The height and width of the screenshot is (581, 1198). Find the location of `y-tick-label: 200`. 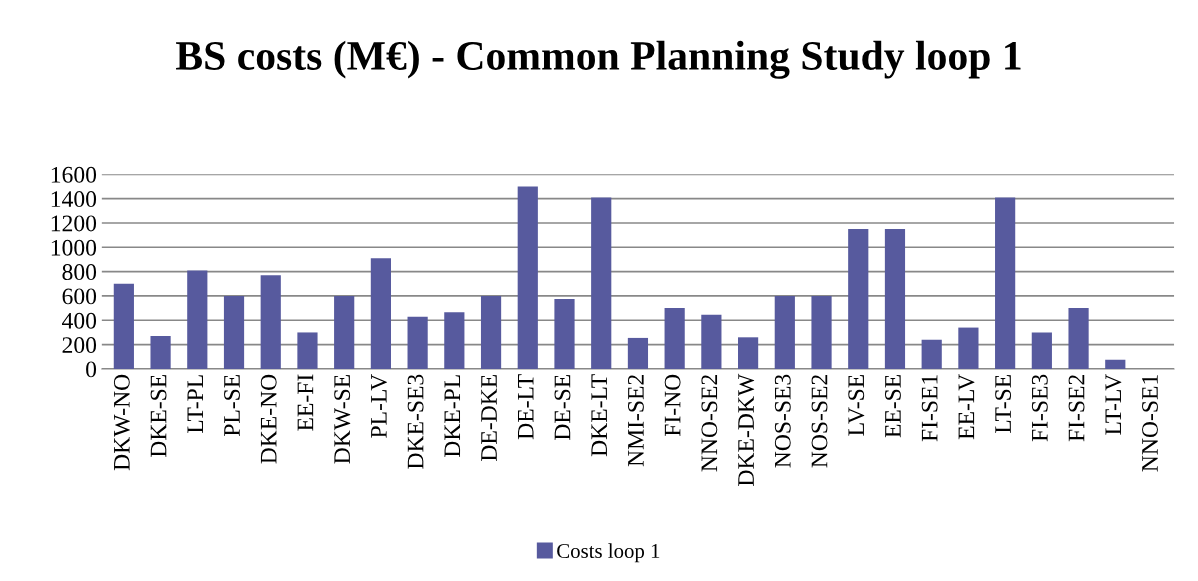

y-tick-label: 200 is located at coordinates (79, 345).